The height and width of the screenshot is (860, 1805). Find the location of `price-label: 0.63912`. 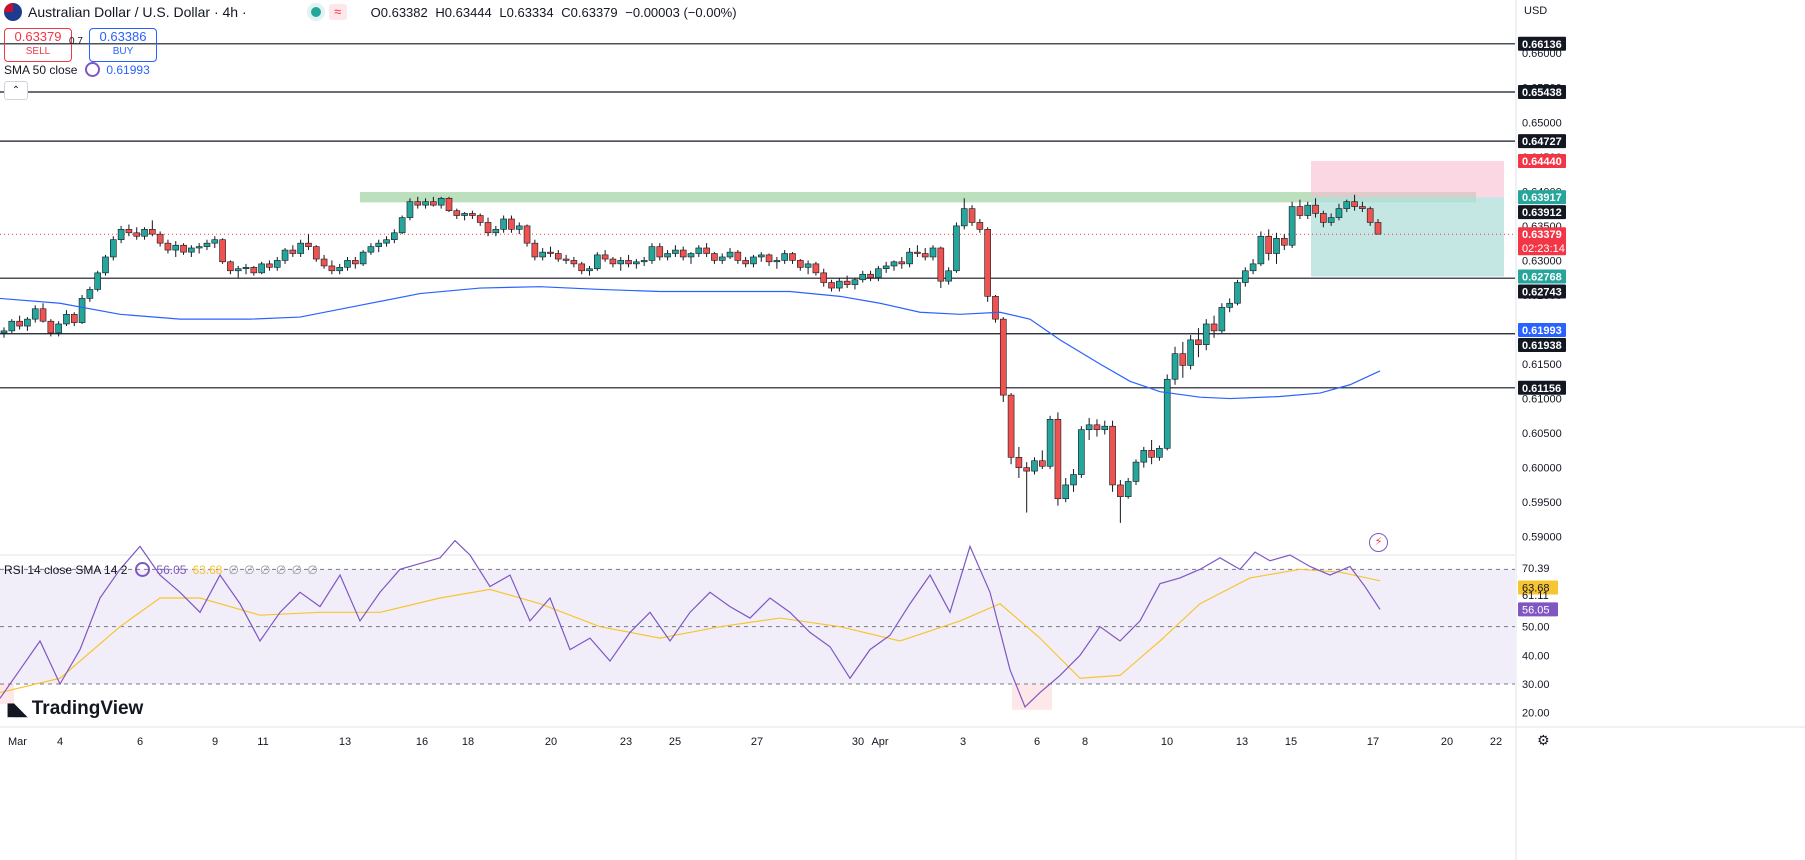

price-label: 0.63912 is located at coordinates (1542, 212).